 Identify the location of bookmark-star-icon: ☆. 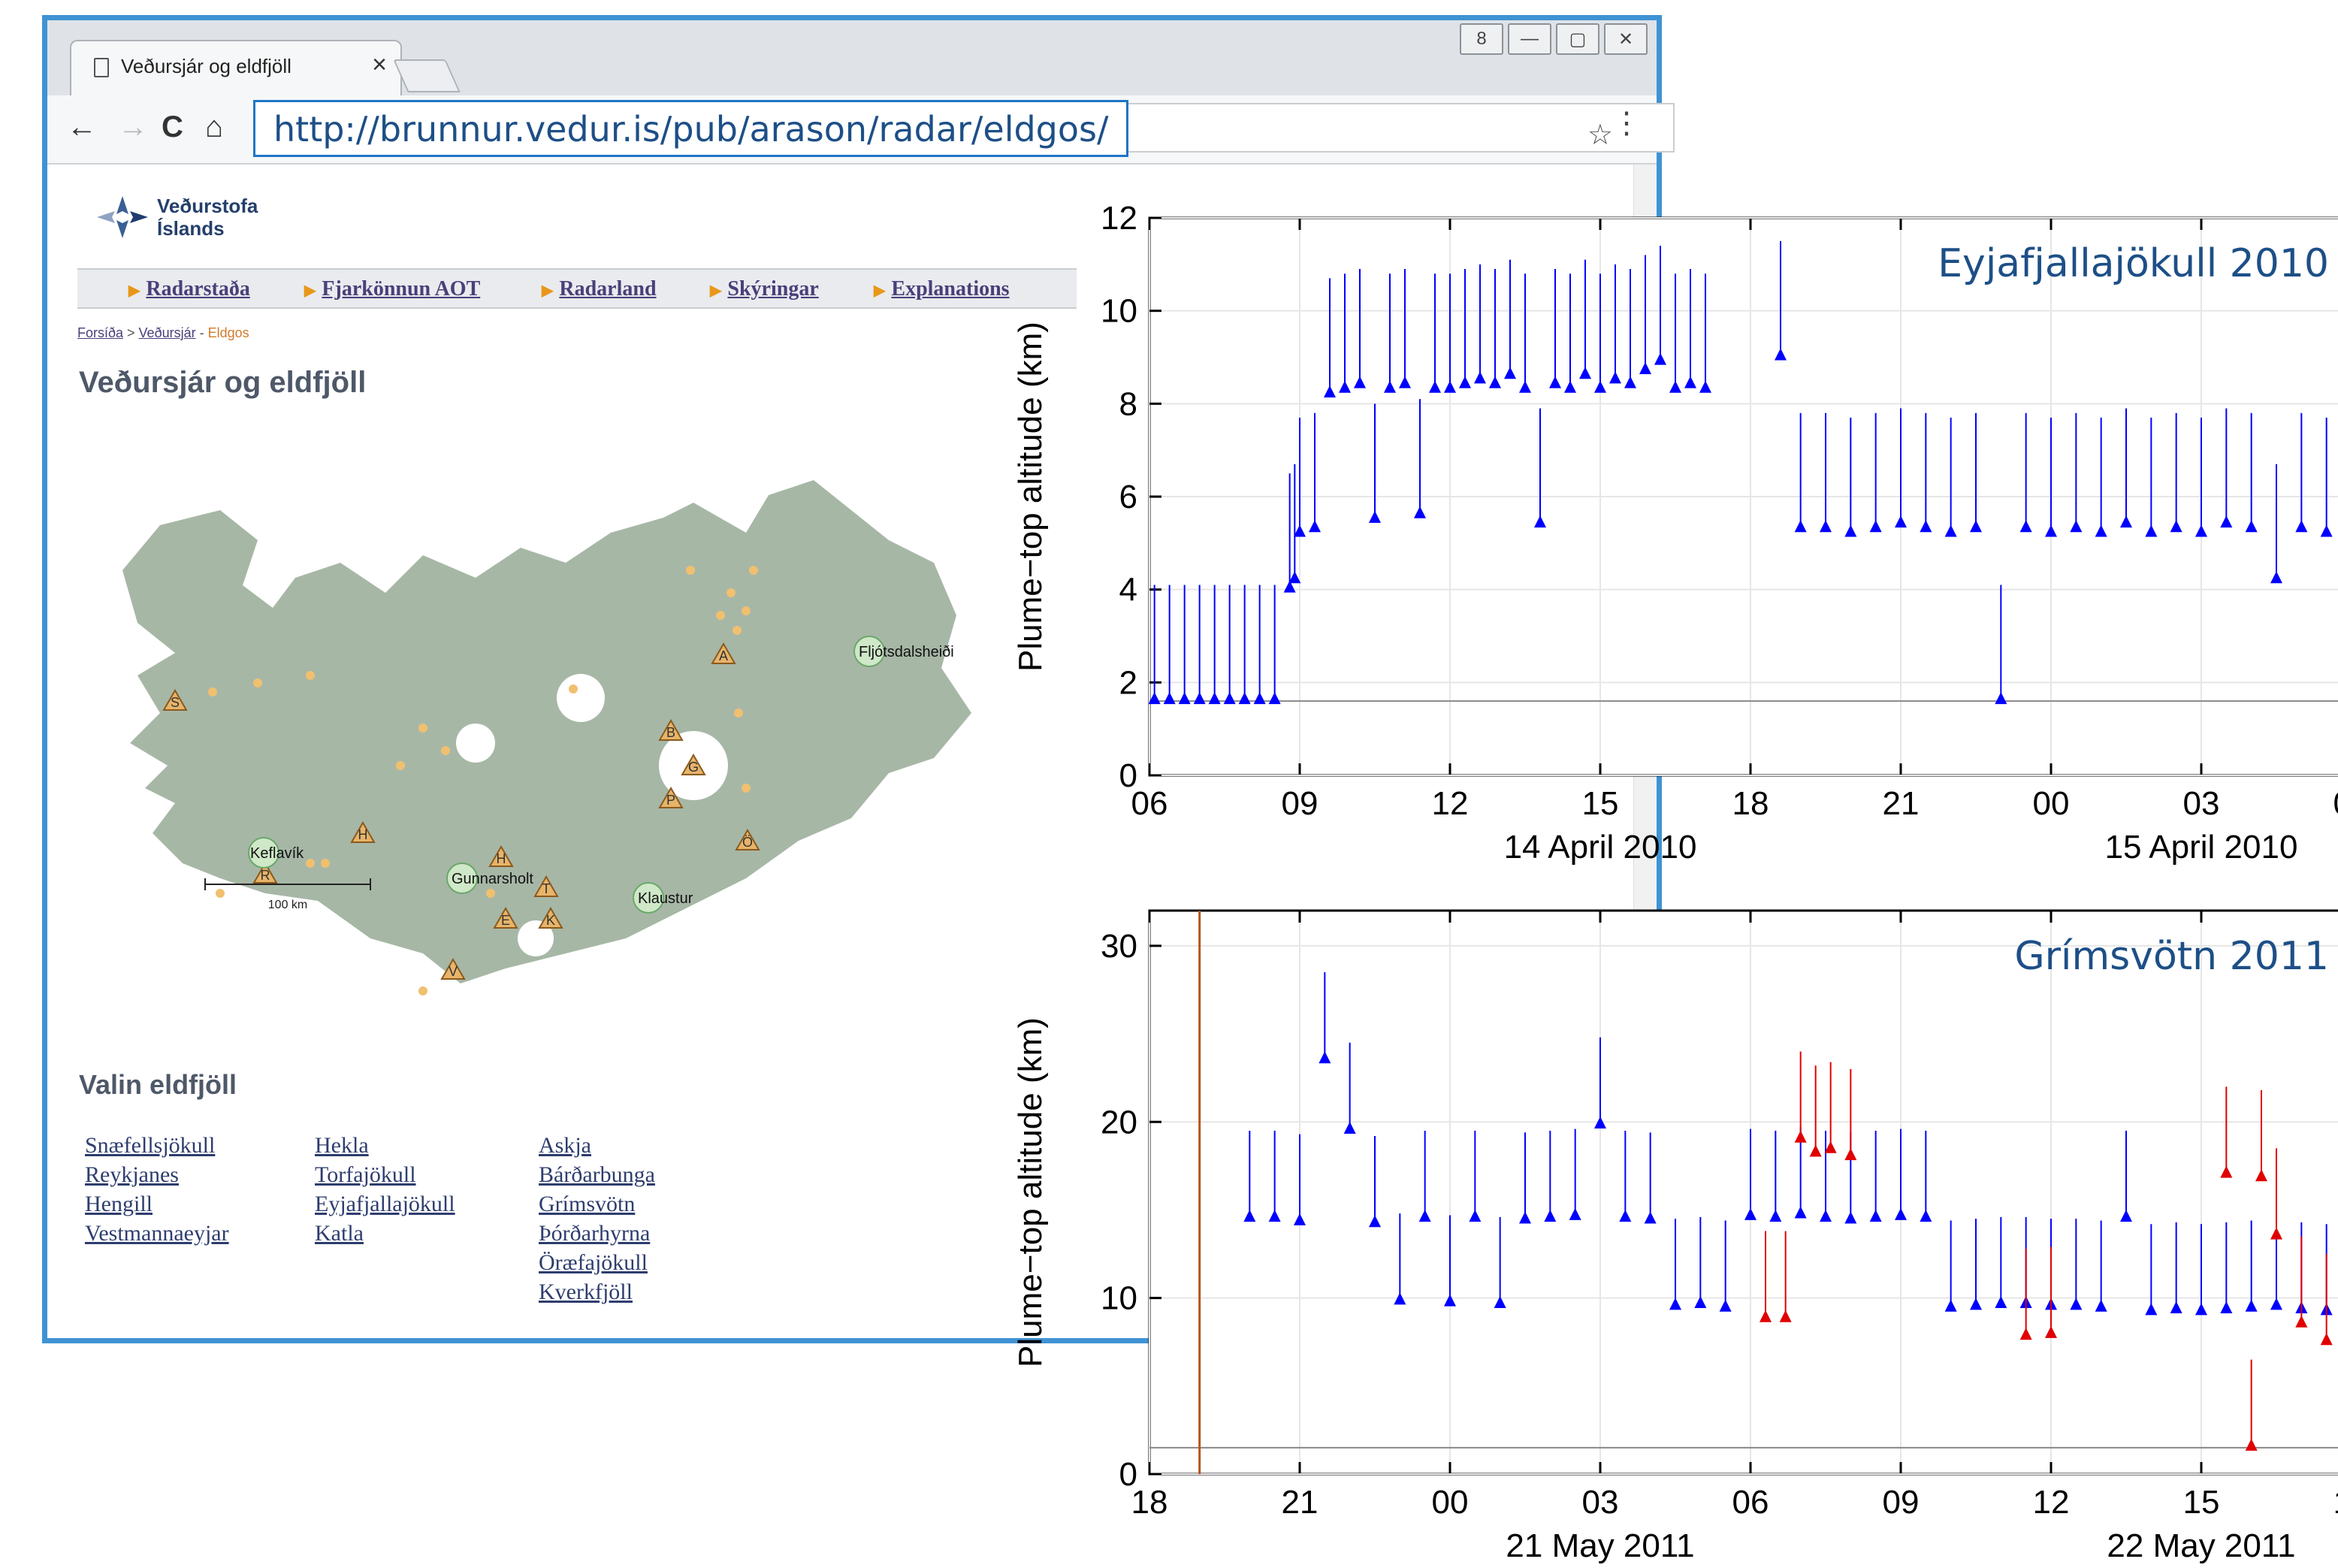
(1600, 135).